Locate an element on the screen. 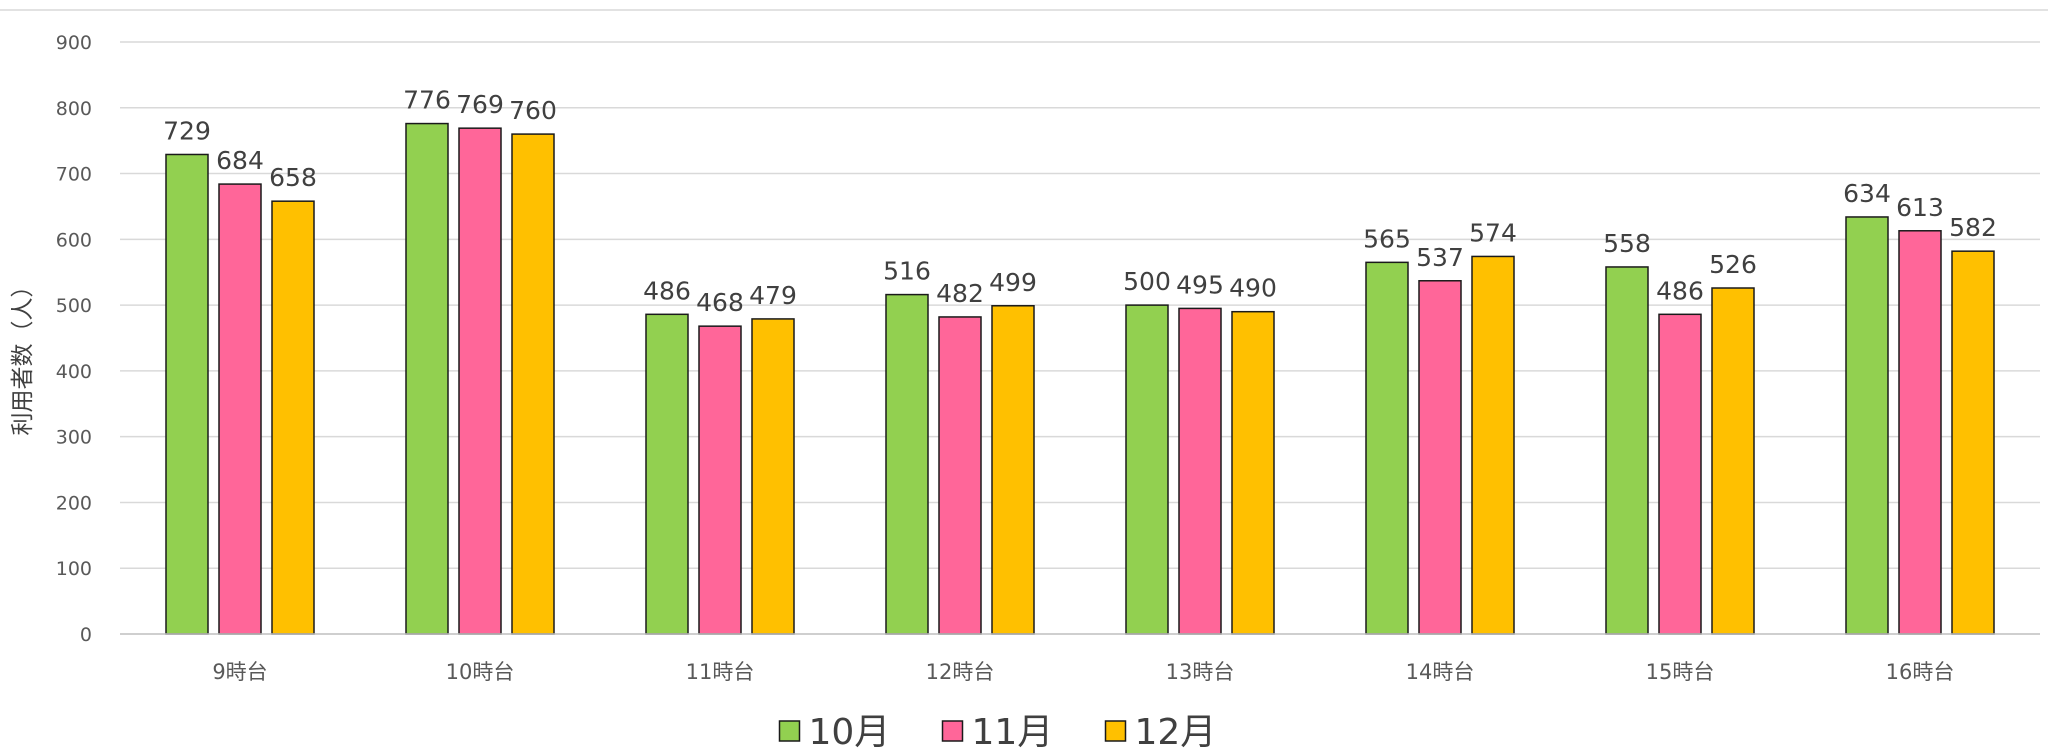 The width and height of the screenshot is (2048, 753). data-label: 574 is located at coordinates (1493, 232).